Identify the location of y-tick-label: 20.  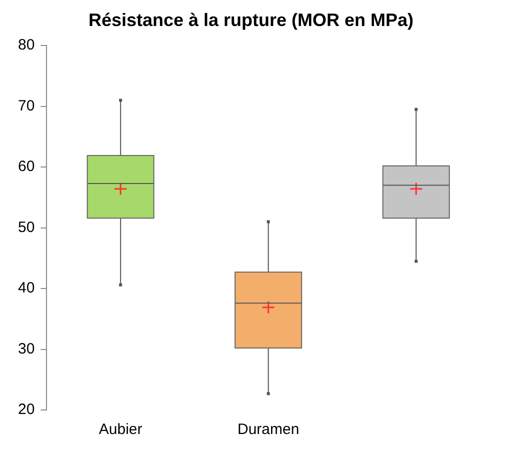
(26, 409).